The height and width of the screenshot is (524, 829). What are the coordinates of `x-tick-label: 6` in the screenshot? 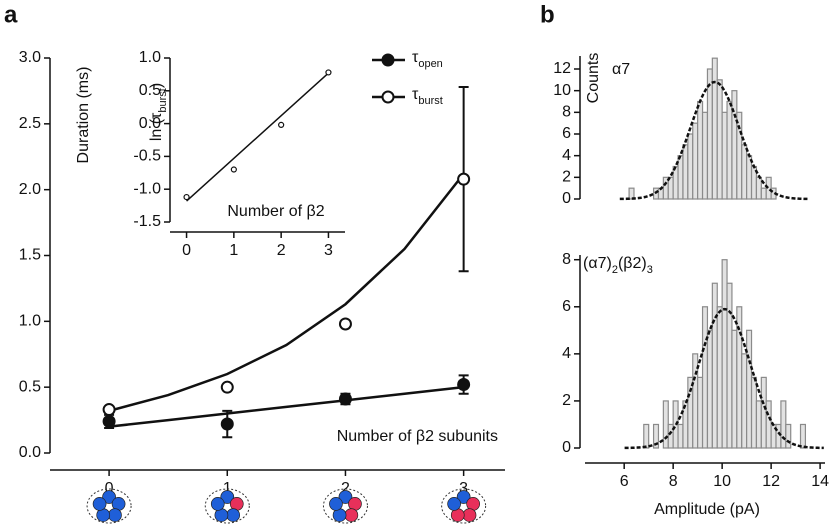 It's located at (624, 481).